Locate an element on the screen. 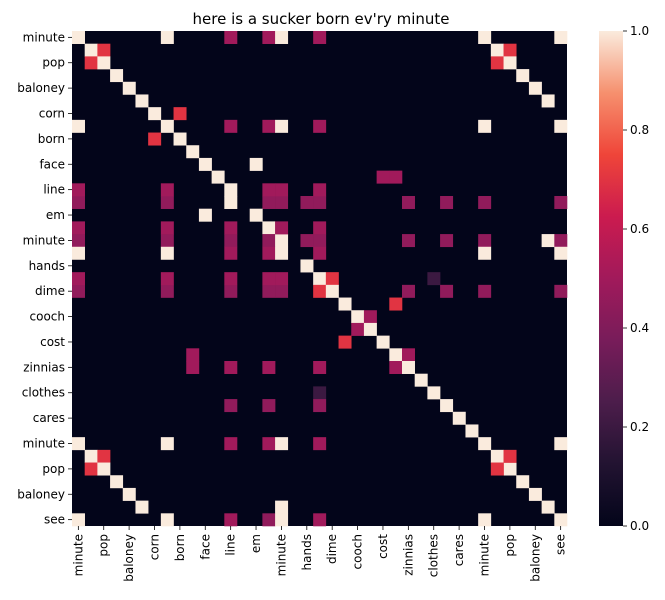  x-tick-label: hands is located at coordinates (307, 552).